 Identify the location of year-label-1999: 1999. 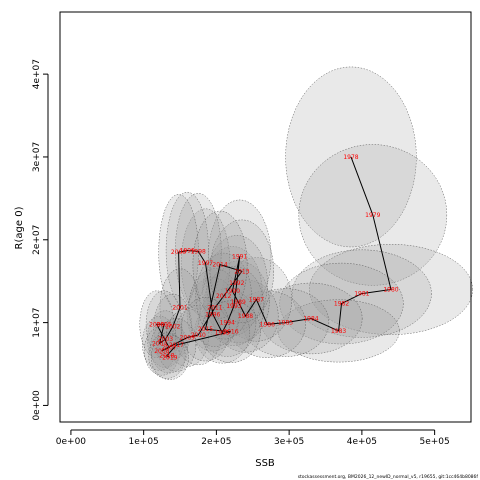
(187, 251).